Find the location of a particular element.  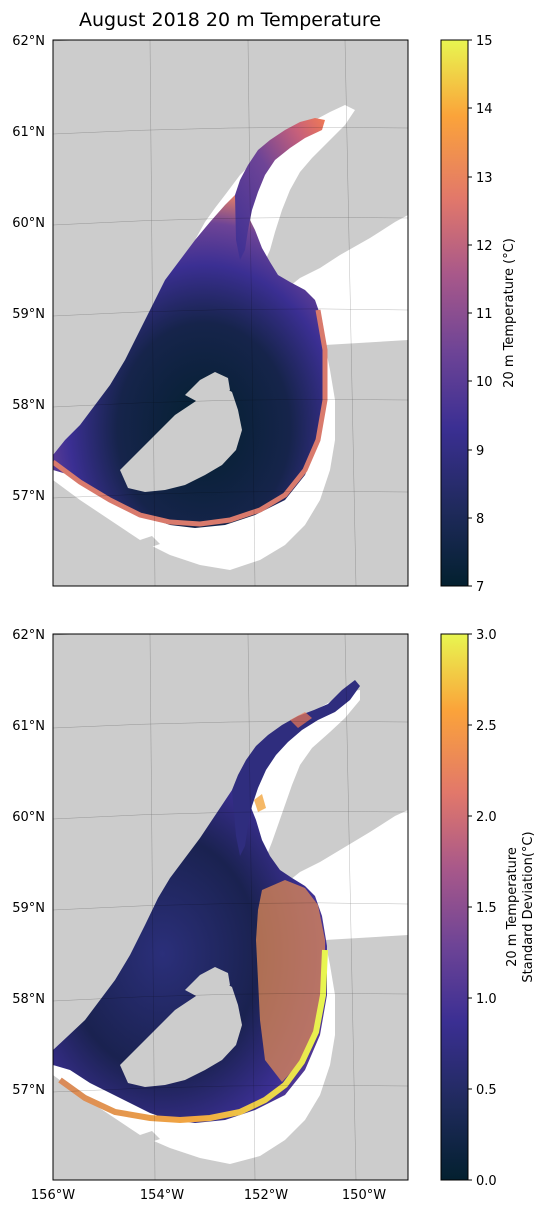

lat-labels-top: 62°N 61°N 60°N 59°N 58°N 57°N is located at coordinates (28, 269).